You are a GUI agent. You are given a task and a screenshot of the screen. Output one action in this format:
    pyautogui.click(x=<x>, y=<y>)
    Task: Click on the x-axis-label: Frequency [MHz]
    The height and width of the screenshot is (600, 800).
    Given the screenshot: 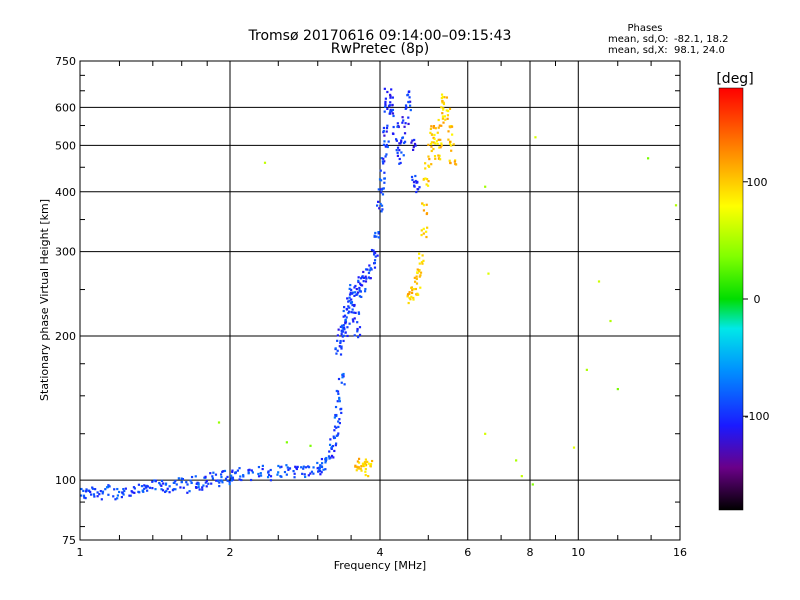 What is the action you would take?
    pyautogui.click(x=380, y=565)
    